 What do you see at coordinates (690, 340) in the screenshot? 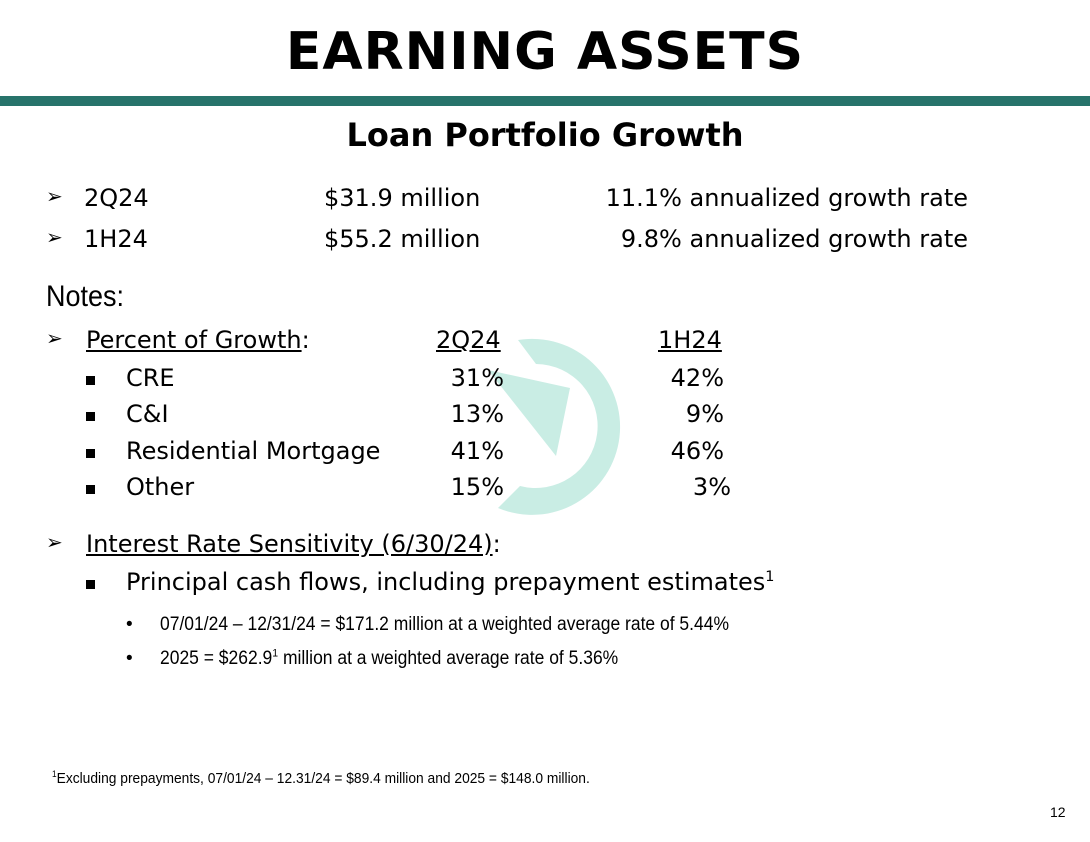
I see `column-header-1h24: 1H24` at bounding box center [690, 340].